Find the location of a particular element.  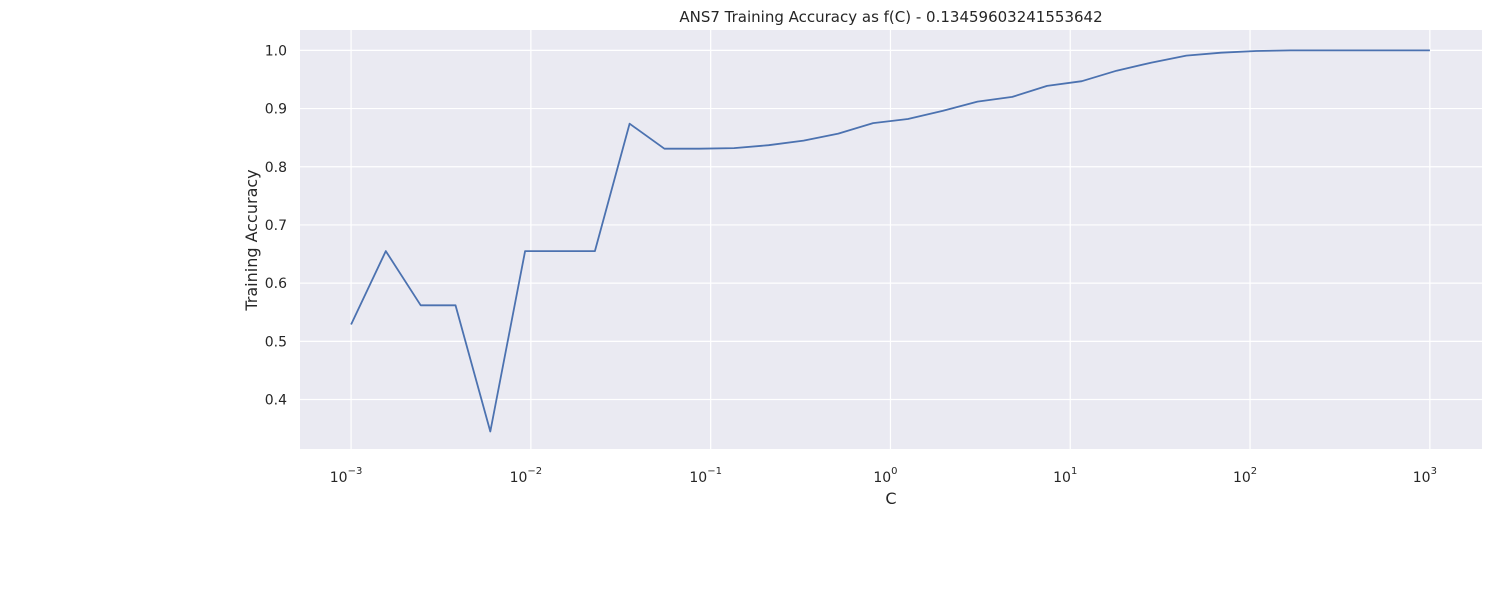

y-axis-label: Training Accuracy is located at coordinates (251, 240).